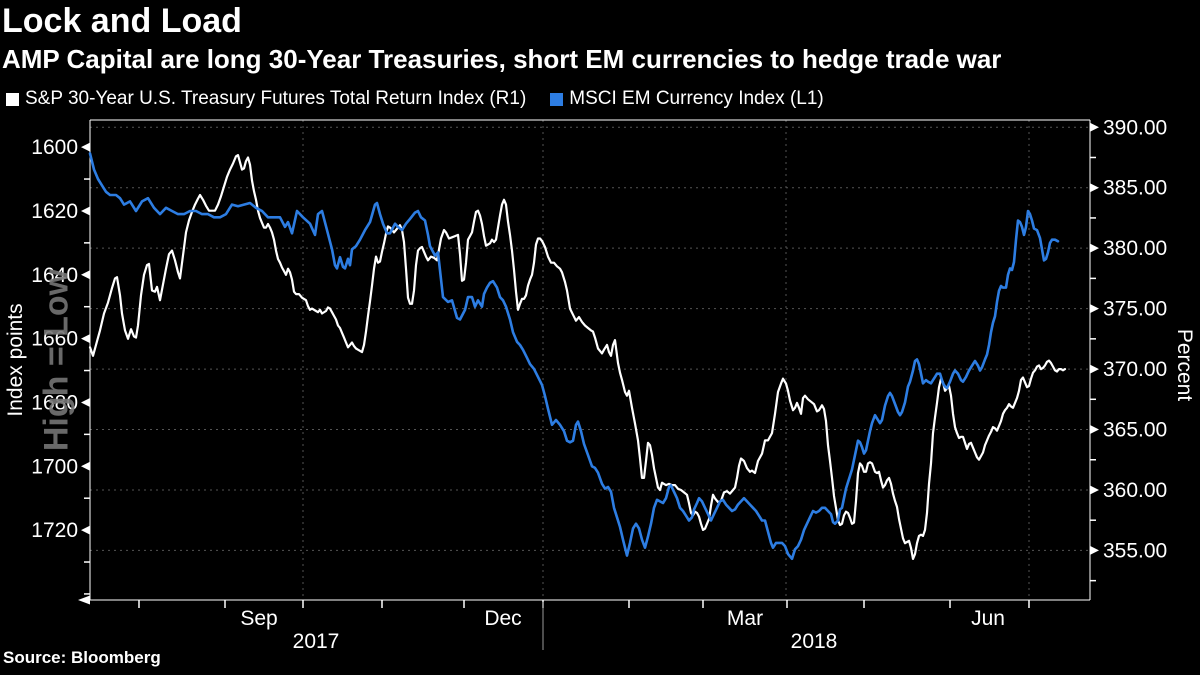 This screenshot has height=675, width=1200. I want to click on year-label: 2017, so click(316, 641).